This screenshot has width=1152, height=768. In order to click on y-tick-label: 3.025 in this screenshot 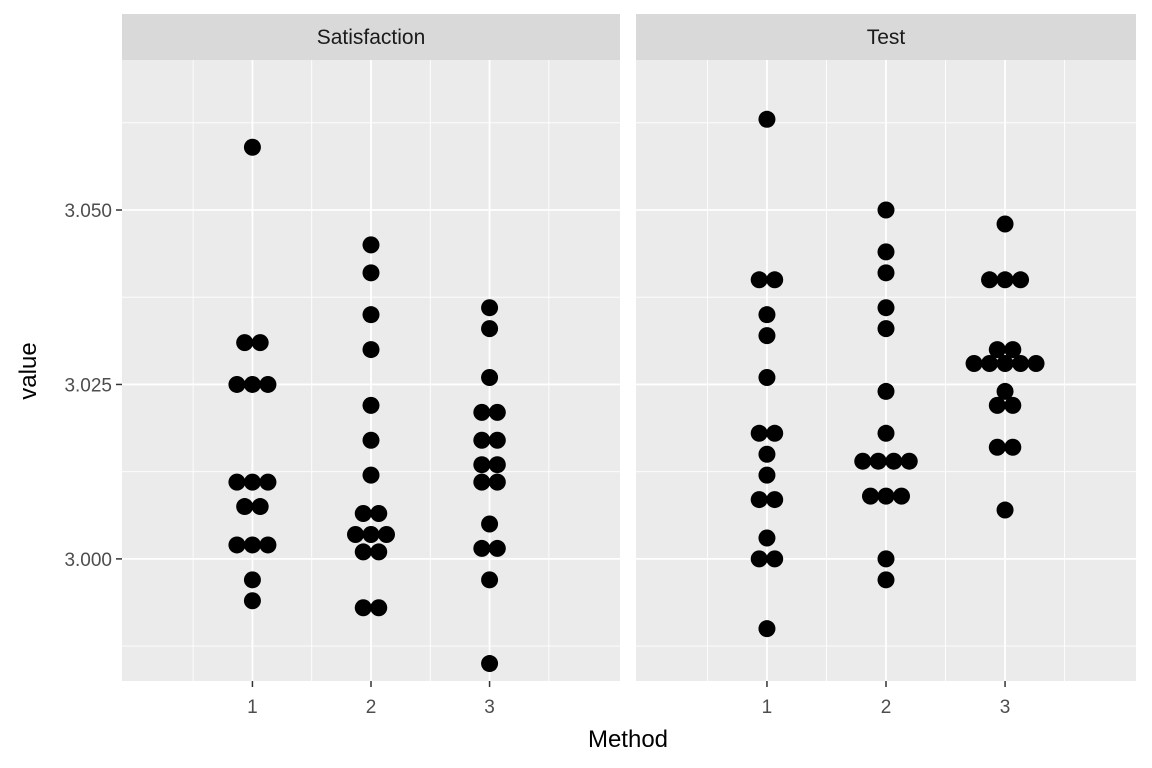, I will do `click(88, 385)`.